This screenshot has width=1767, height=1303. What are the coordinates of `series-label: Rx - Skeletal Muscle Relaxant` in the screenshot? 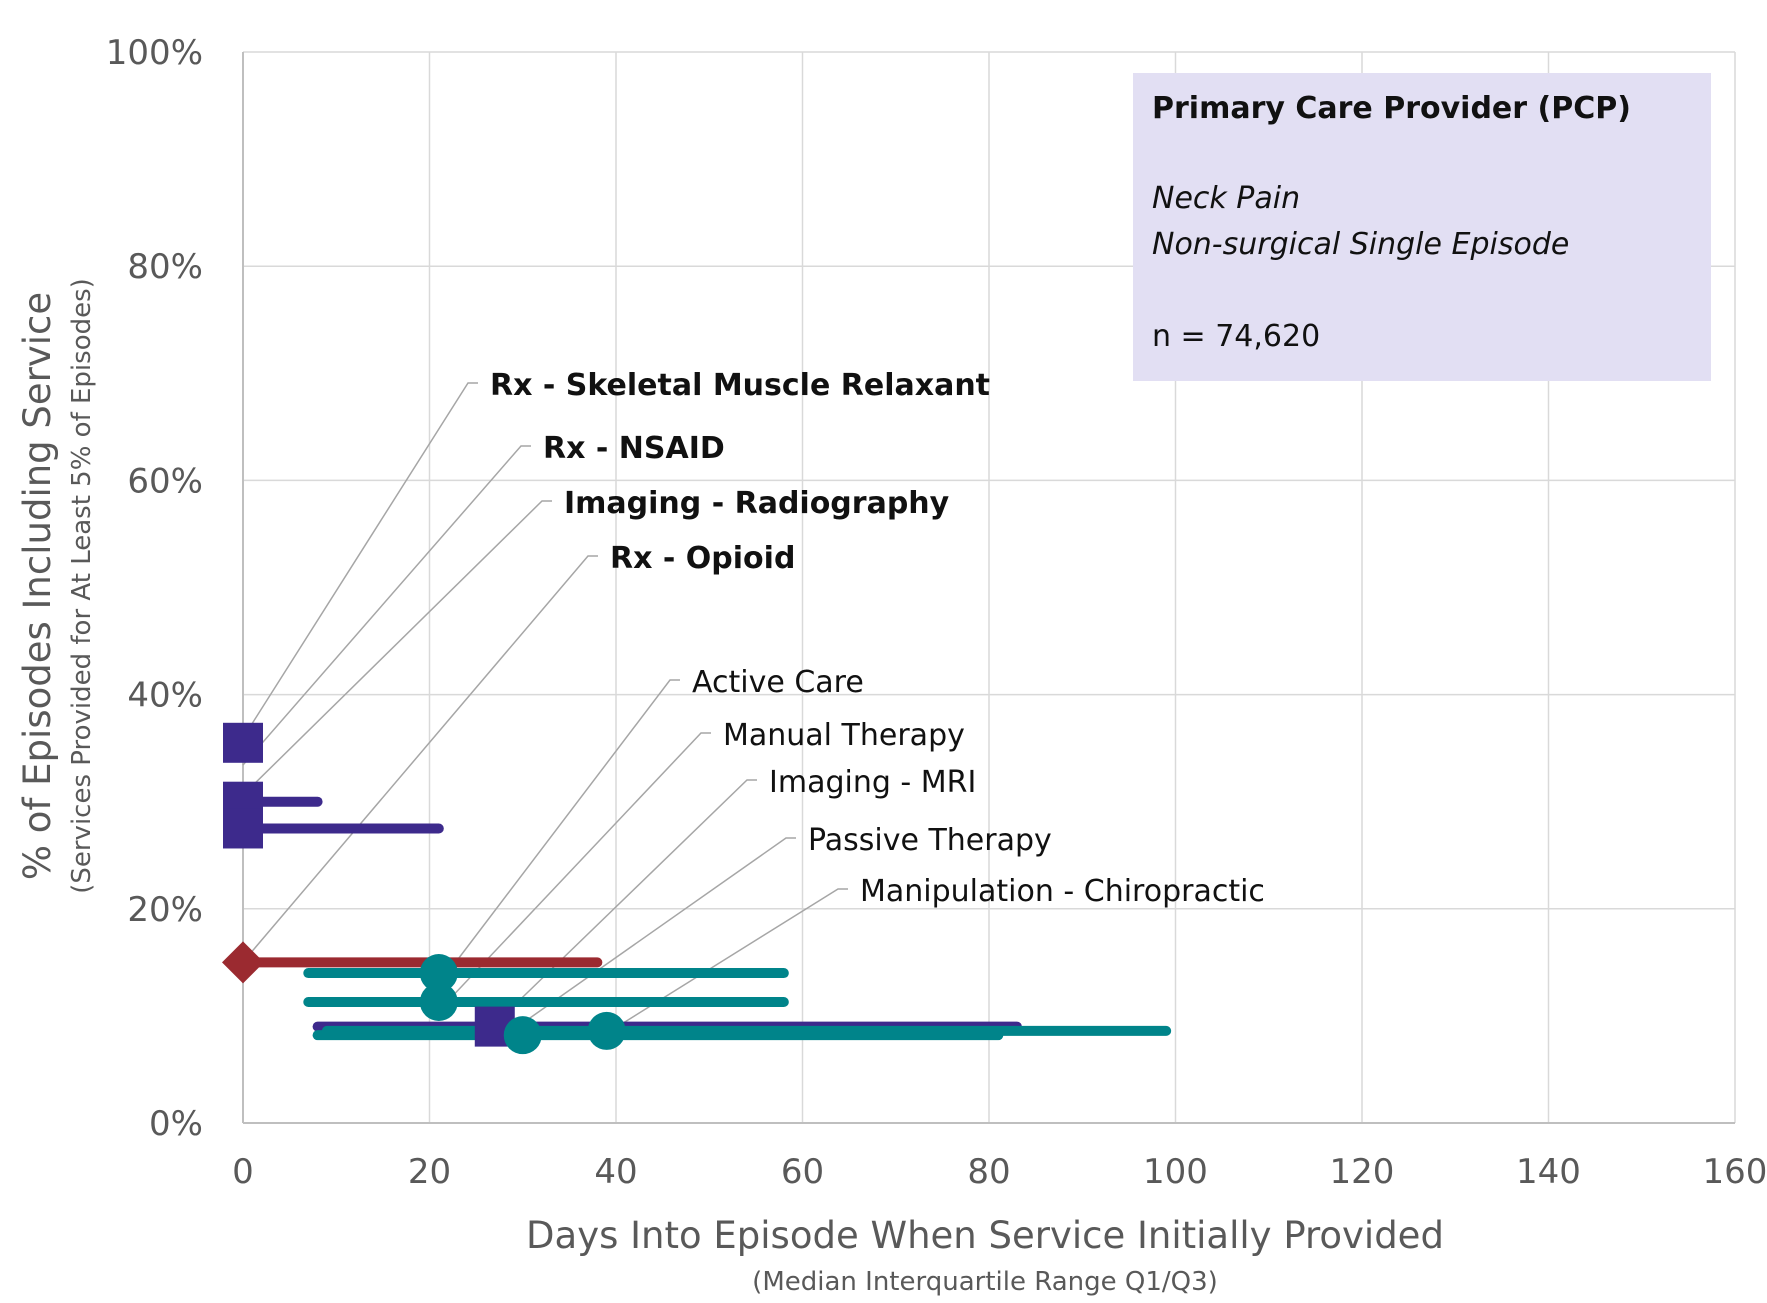 It's located at (740, 385).